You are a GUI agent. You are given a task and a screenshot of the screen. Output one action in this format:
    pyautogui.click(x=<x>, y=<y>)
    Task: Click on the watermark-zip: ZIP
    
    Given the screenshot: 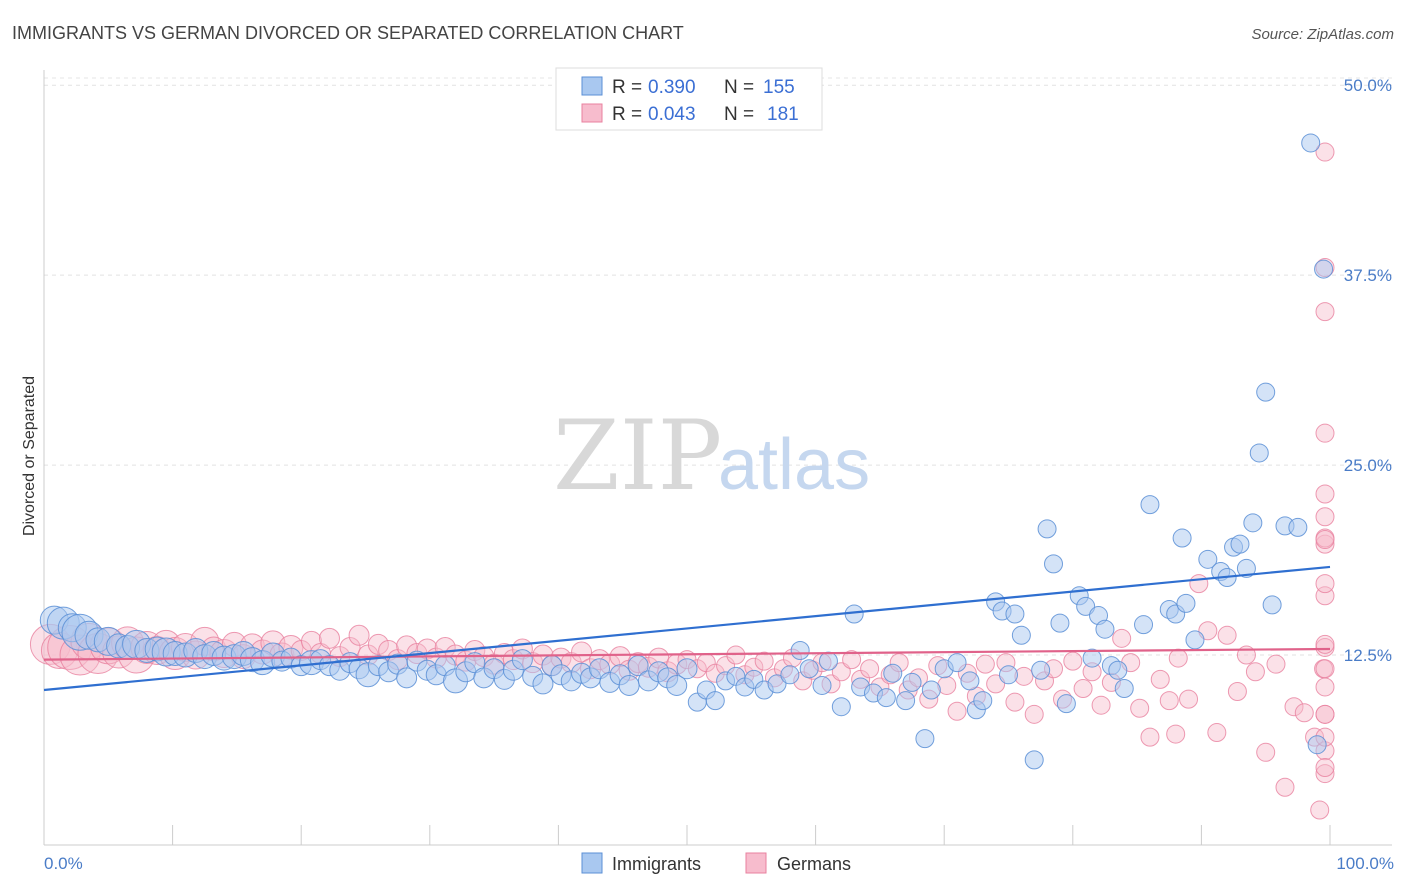 What is the action you would take?
    pyautogui.click(x=637, y=456)
    